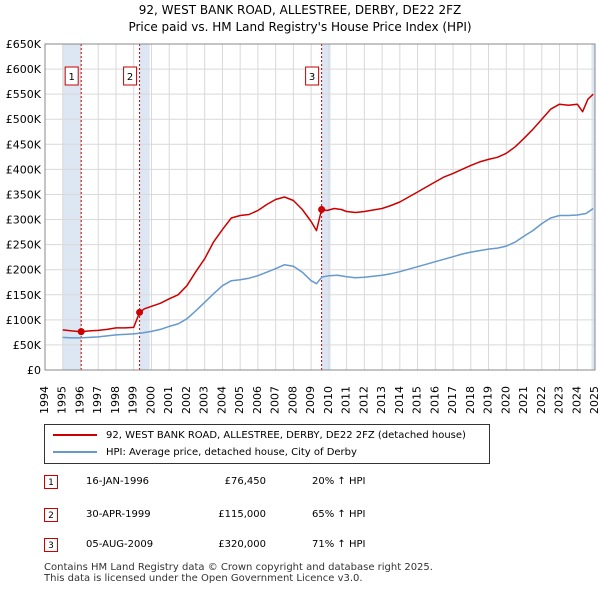  Describe the element at coordinates (275, 400) in the screenshot. I see `x-tick-label: 2007` at that location.